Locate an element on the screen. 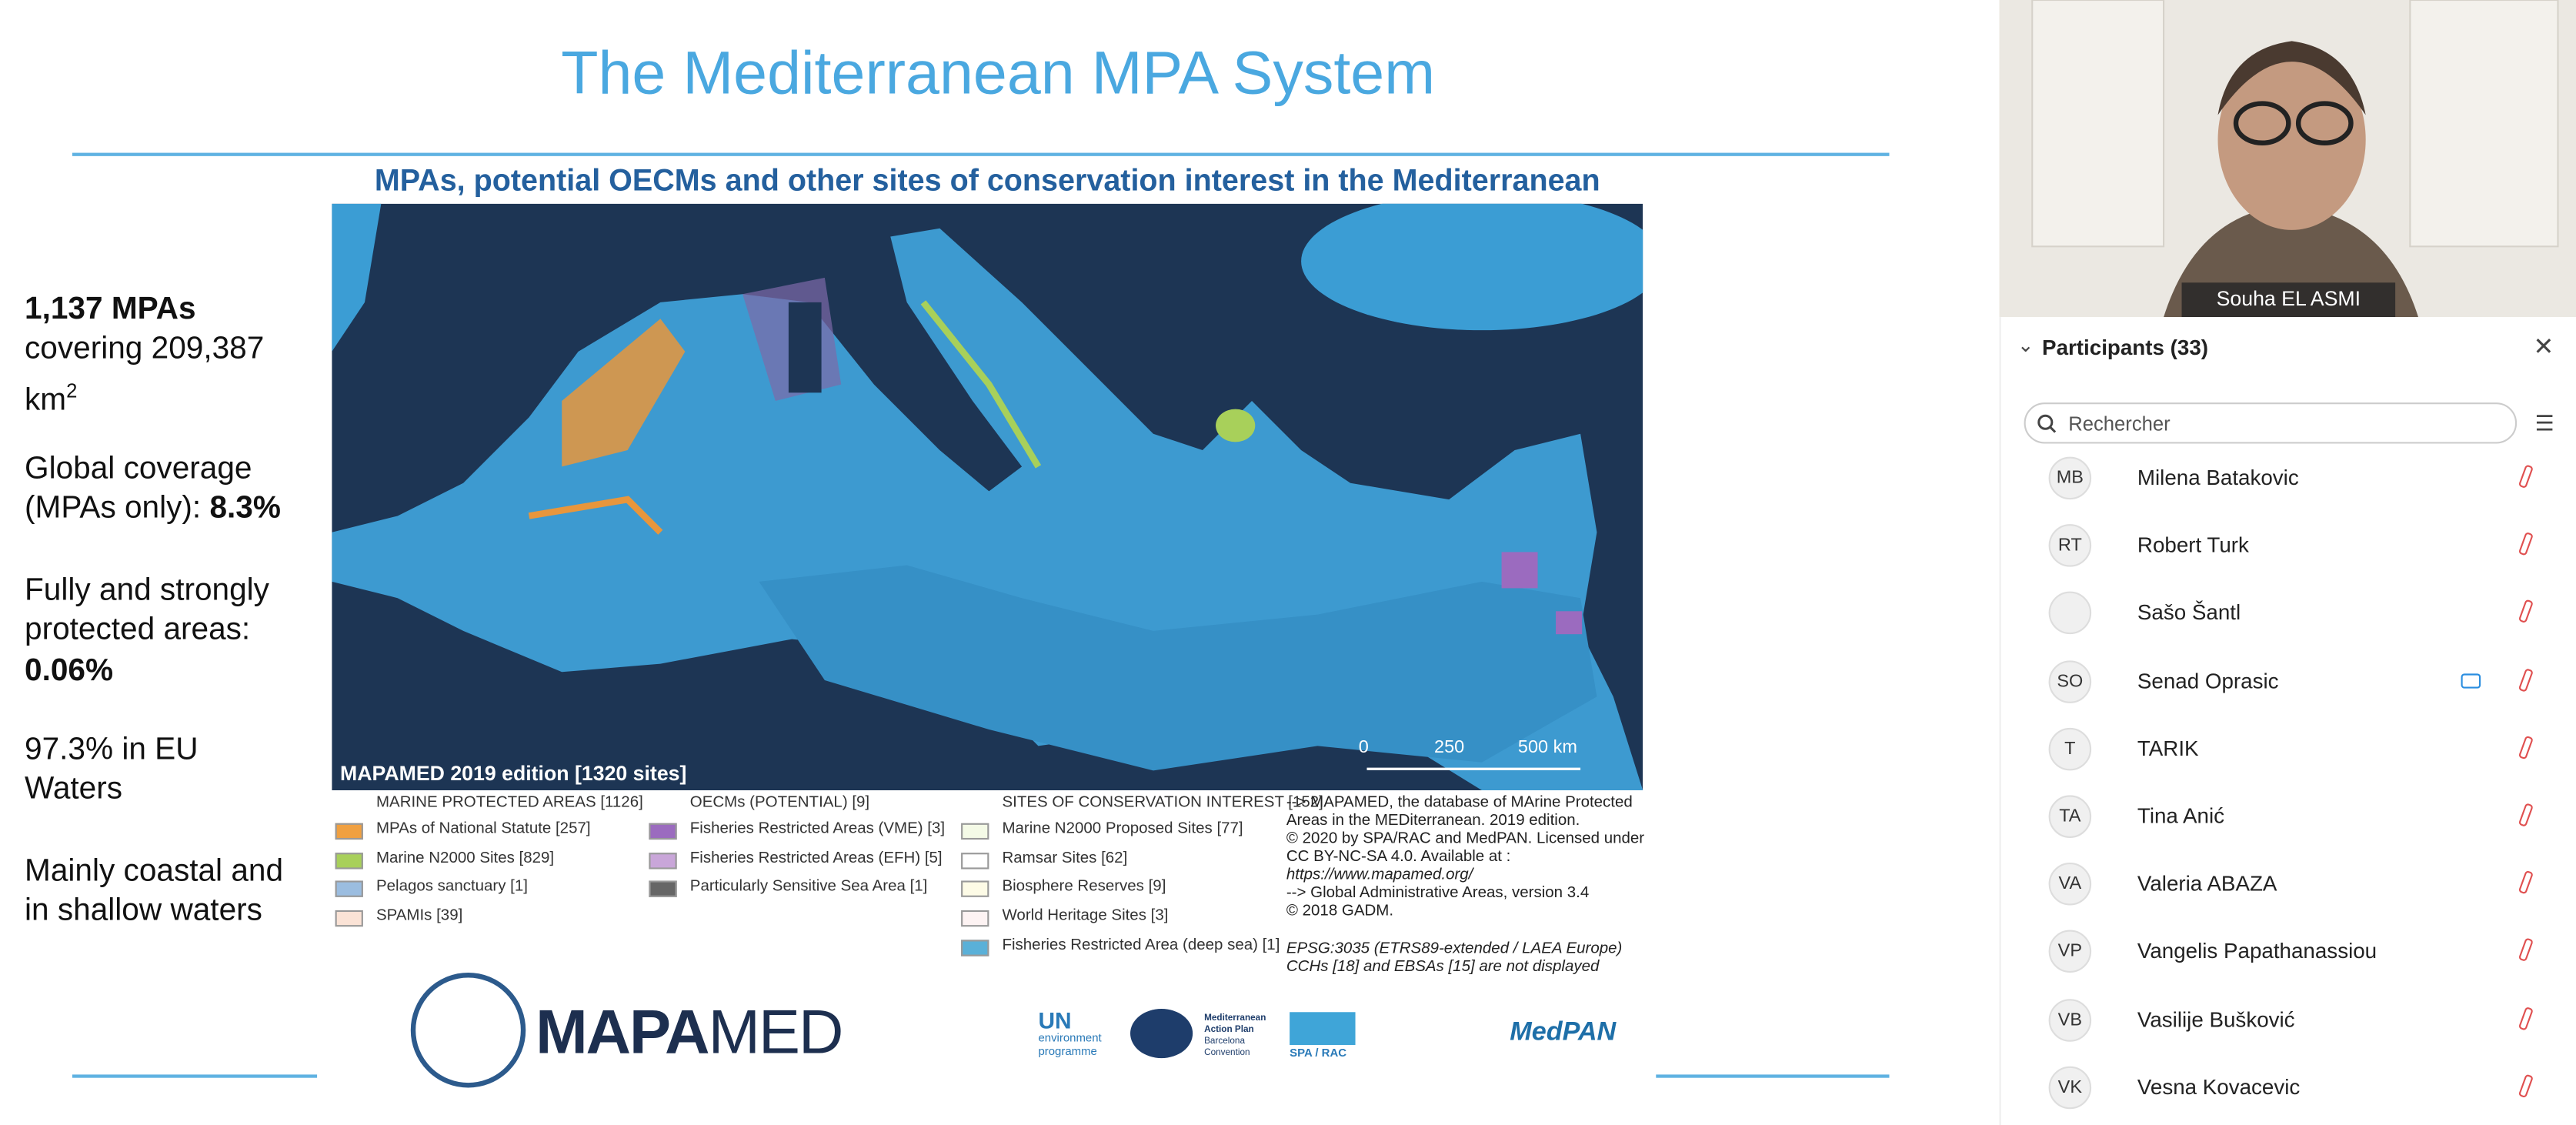 Image resolution: width=2576 pixels, height=1125 pixels. participant-row: RT Robert Turk is located at coordinates (2288, 545).